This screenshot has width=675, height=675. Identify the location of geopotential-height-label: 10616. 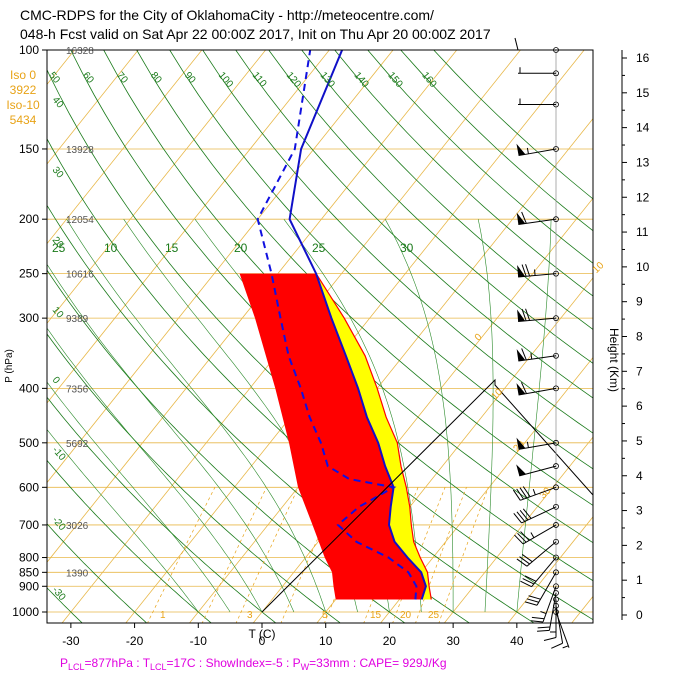
(80, 275).